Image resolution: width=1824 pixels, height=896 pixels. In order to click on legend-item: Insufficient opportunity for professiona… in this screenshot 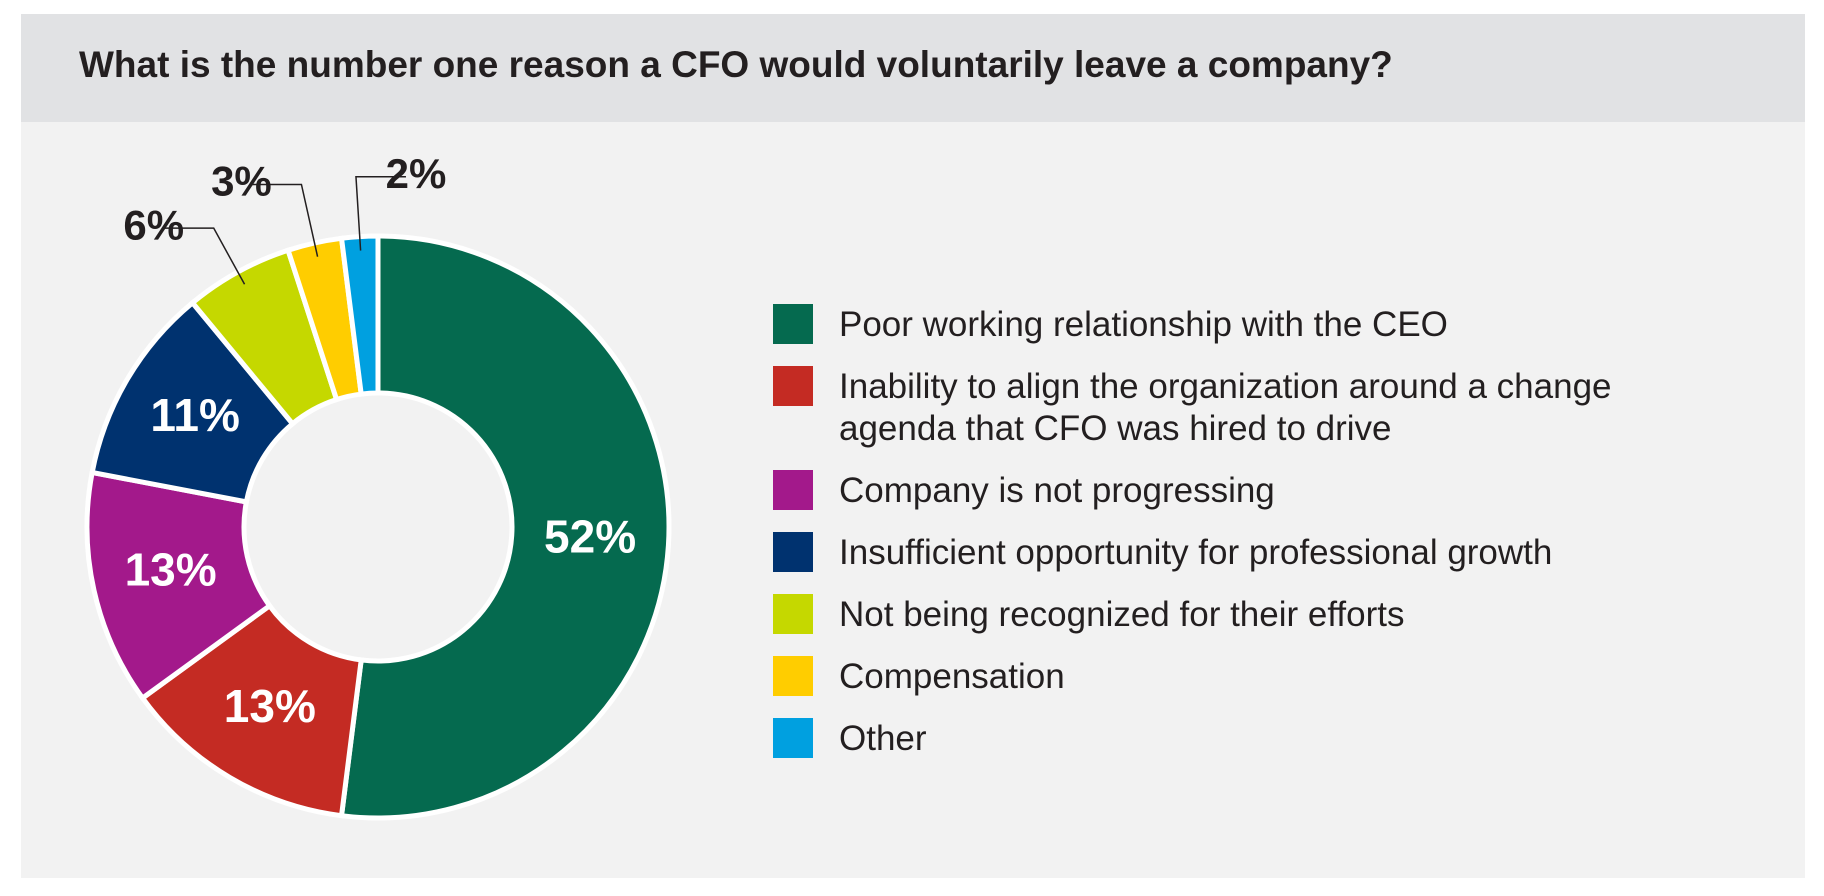, I will do `click(1273, 553)`.